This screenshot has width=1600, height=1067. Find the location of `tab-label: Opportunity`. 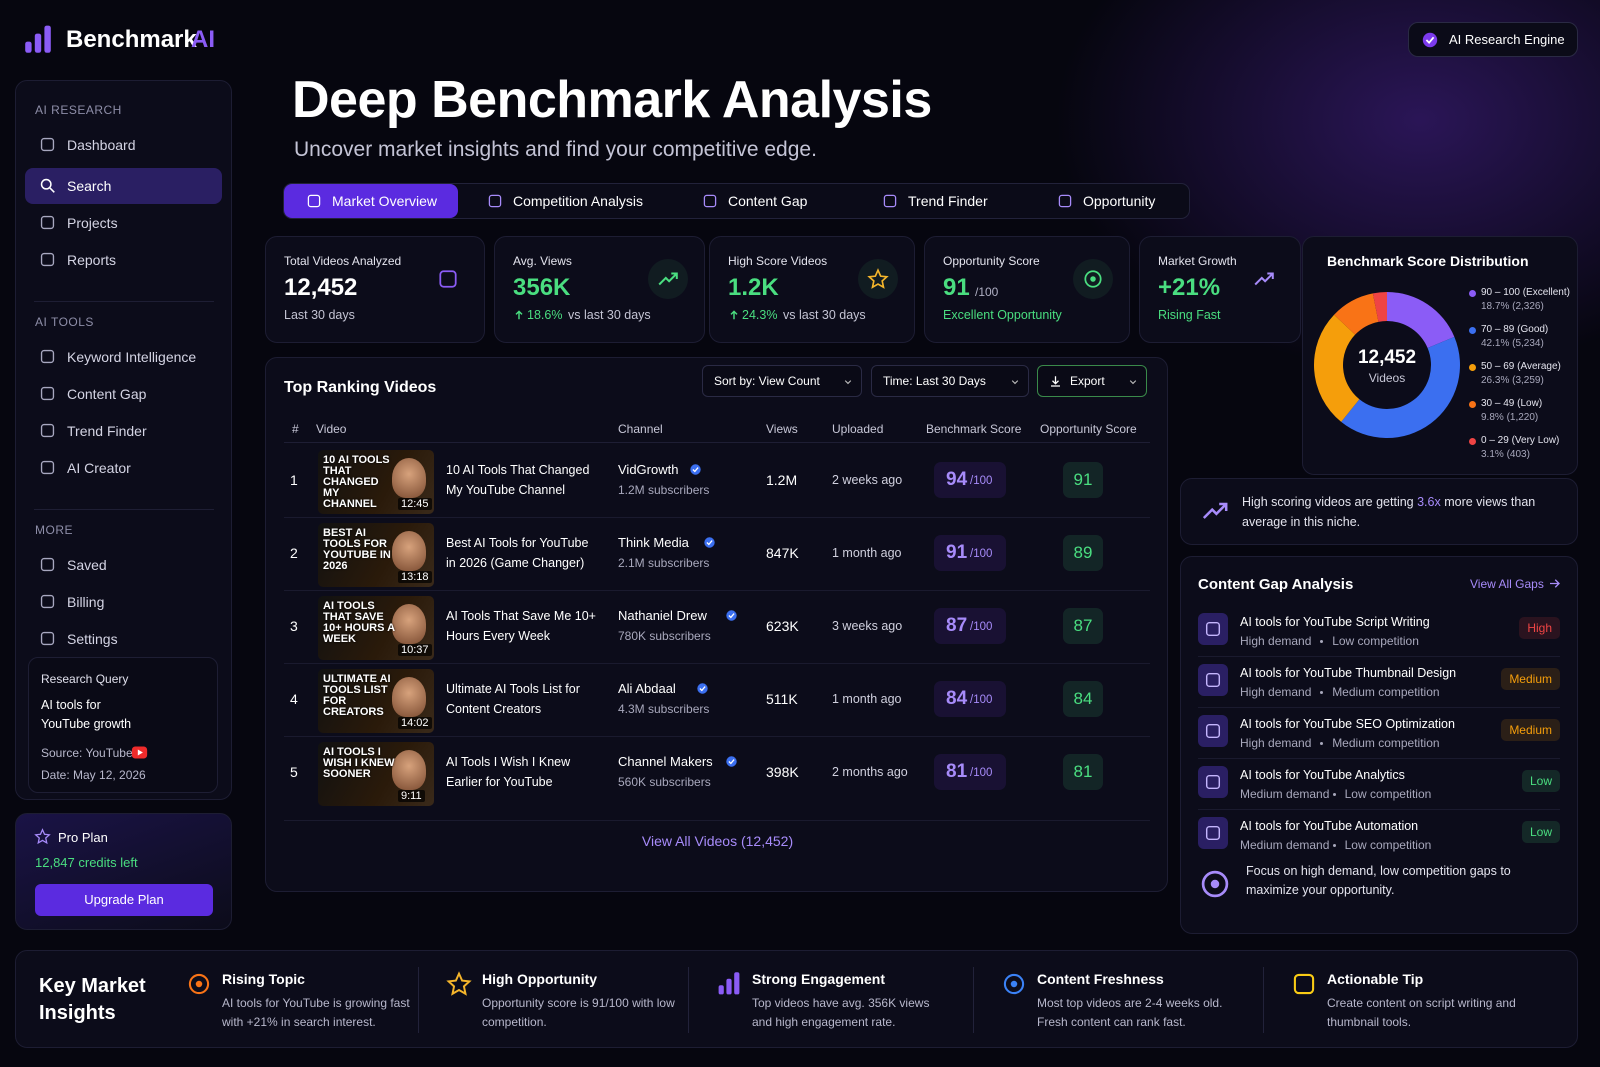

tab-label: Opportunity is located at coordinates (1119, 201).